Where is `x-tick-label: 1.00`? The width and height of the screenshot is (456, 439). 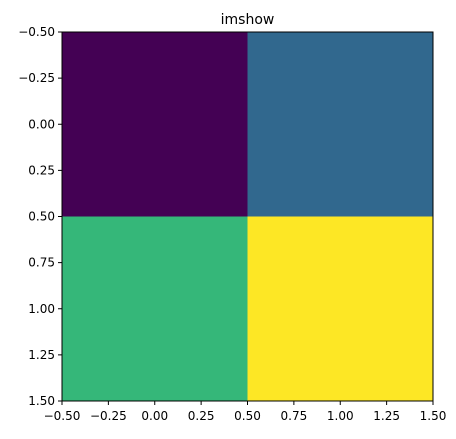 x-tick-label: 1.00 is located at coordinates (340, 416).